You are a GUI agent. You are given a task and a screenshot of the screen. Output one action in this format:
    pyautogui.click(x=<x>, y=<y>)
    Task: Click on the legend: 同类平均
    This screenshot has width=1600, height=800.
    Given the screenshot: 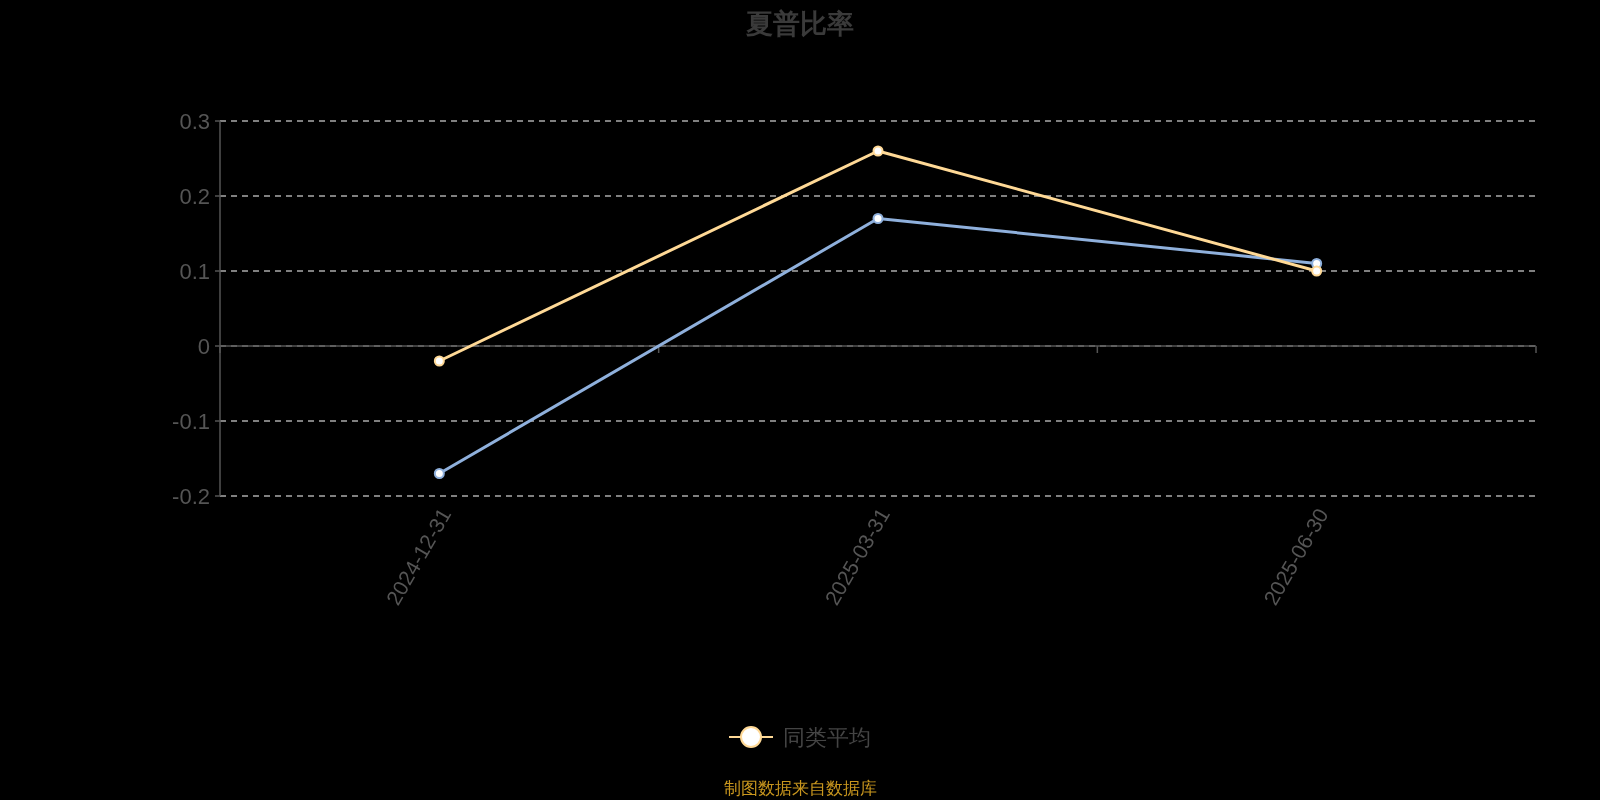 What is the action you would take?
    pyautogui.click(x=799, y=737)
    